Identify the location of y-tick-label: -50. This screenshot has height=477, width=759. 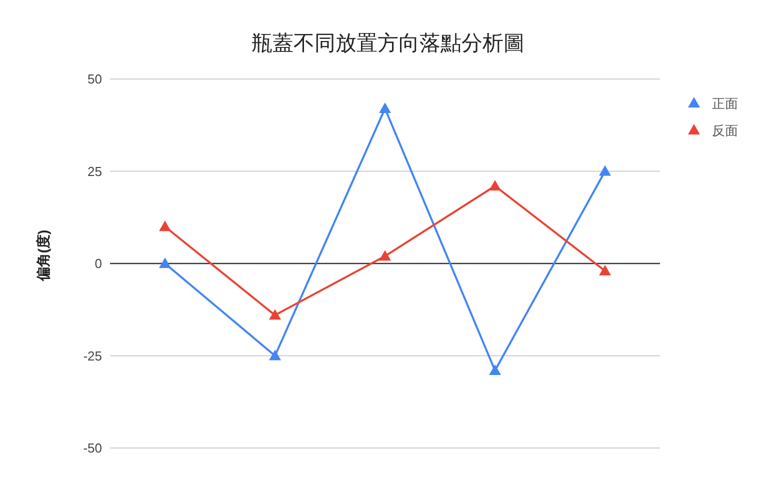
(92, 448).